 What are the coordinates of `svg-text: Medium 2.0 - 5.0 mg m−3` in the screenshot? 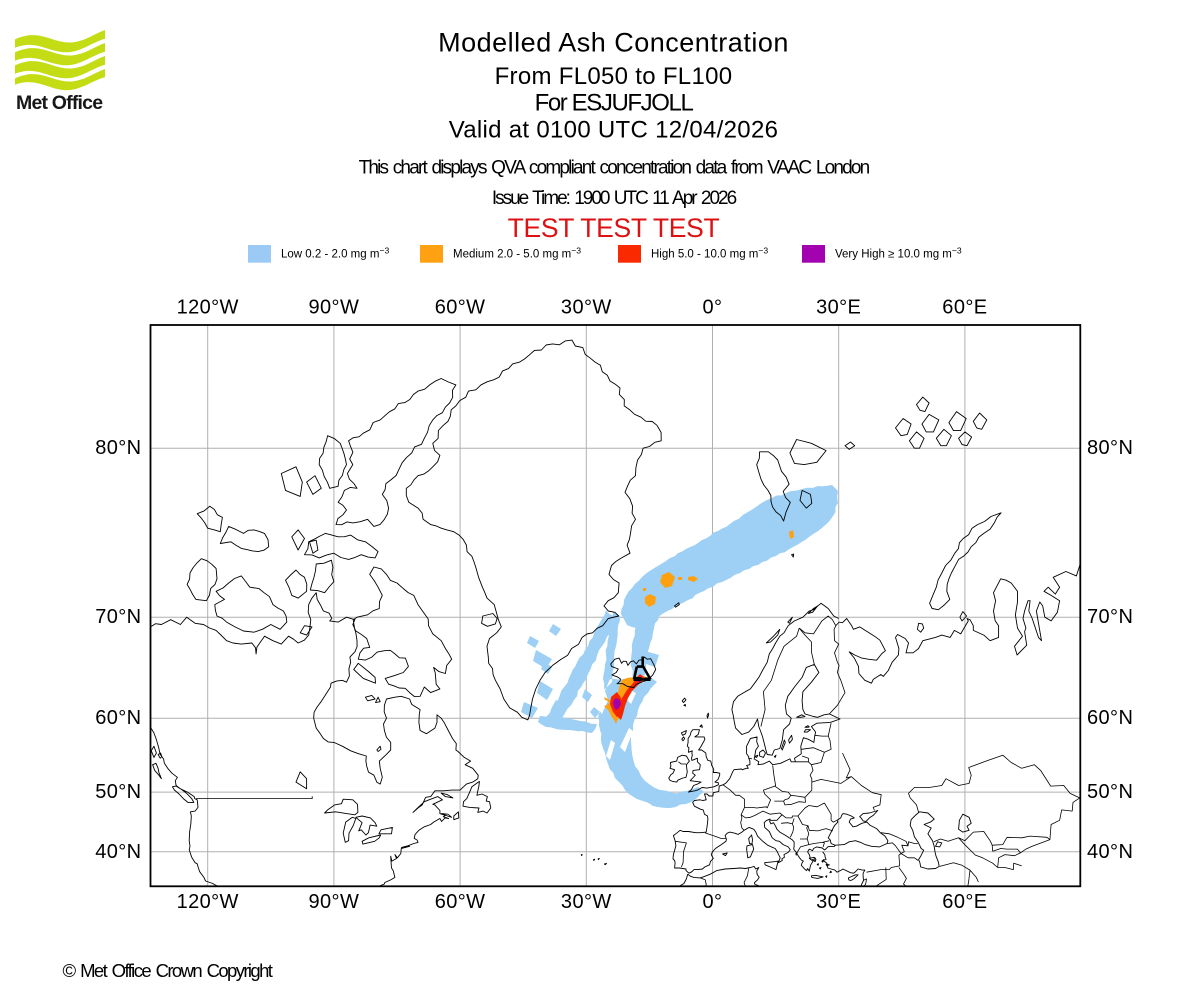 It's located at (517, 253).